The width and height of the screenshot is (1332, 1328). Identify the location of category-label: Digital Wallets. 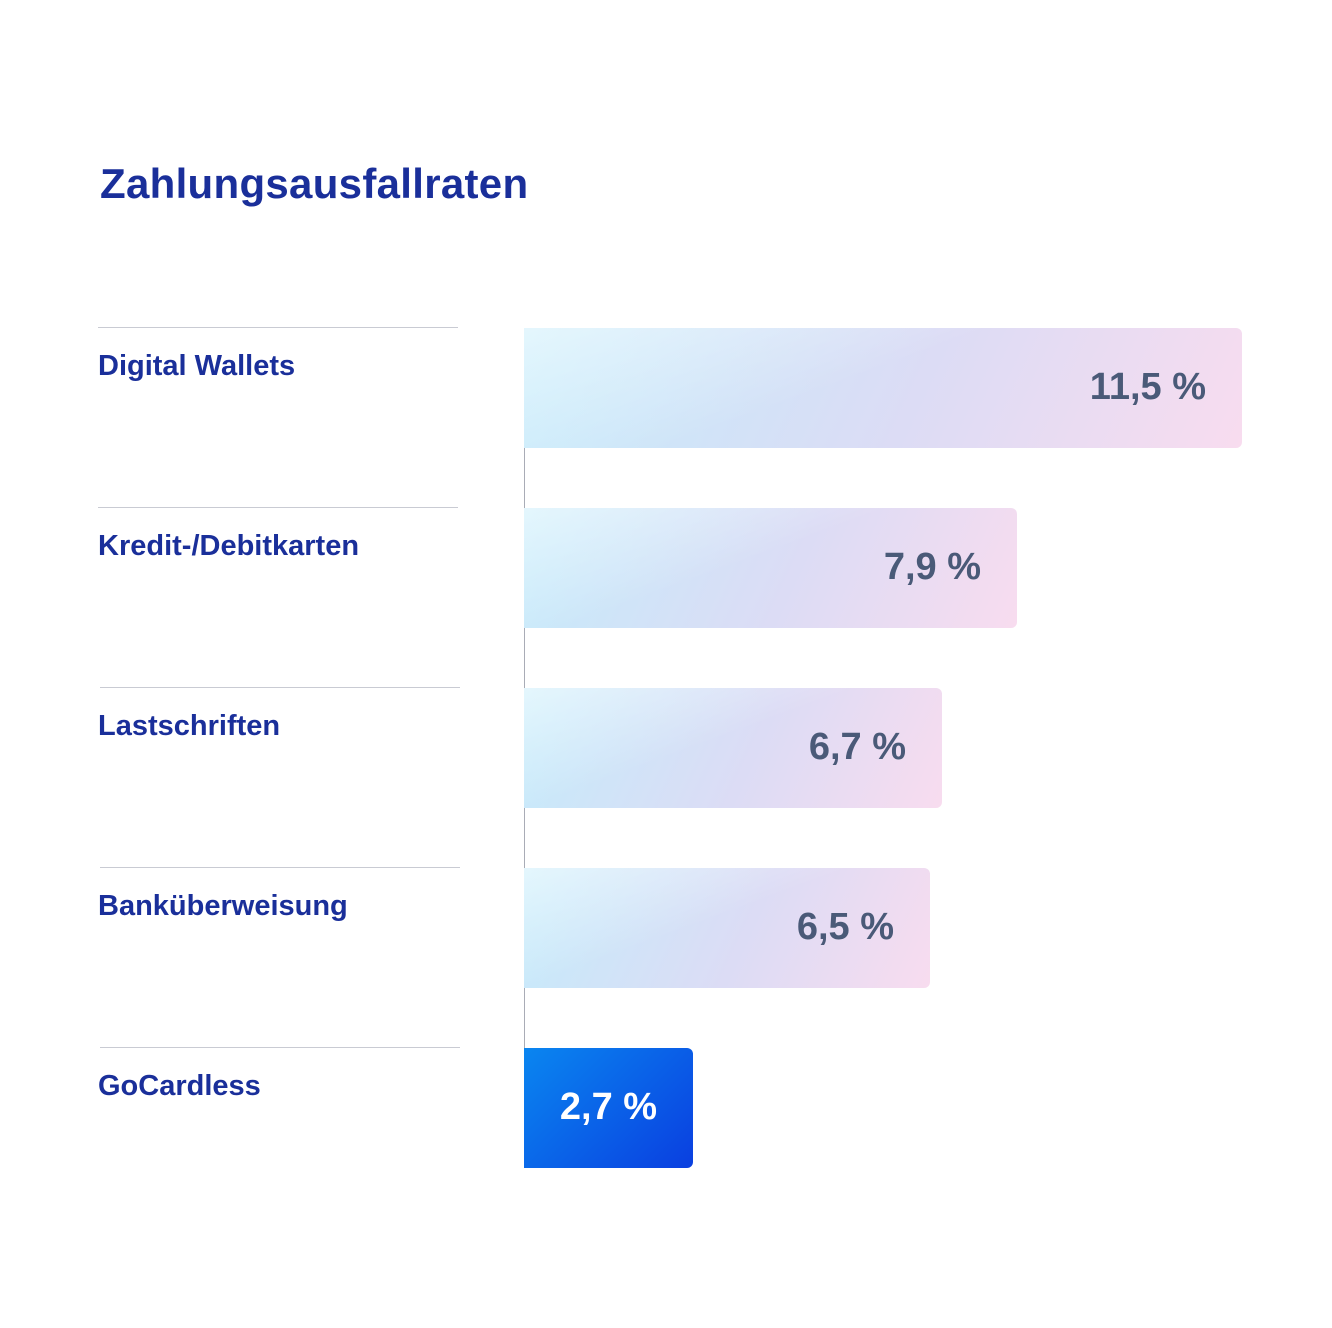
(197, 366).